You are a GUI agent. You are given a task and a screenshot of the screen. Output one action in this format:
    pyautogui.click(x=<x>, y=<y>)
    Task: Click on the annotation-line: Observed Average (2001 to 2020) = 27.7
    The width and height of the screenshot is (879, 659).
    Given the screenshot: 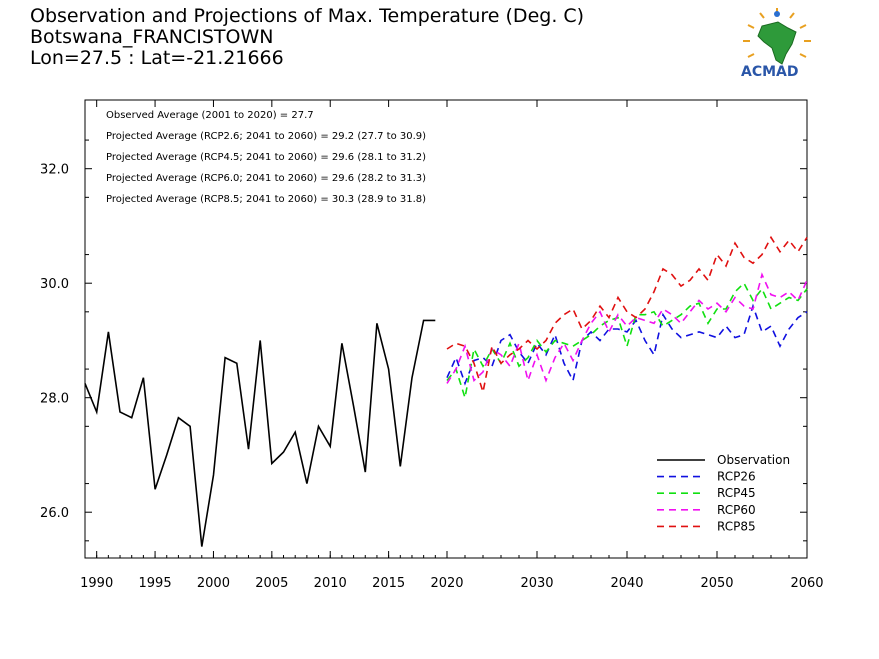 What is the action you would take?
    pyautogui.click(x=210, y=115)
    